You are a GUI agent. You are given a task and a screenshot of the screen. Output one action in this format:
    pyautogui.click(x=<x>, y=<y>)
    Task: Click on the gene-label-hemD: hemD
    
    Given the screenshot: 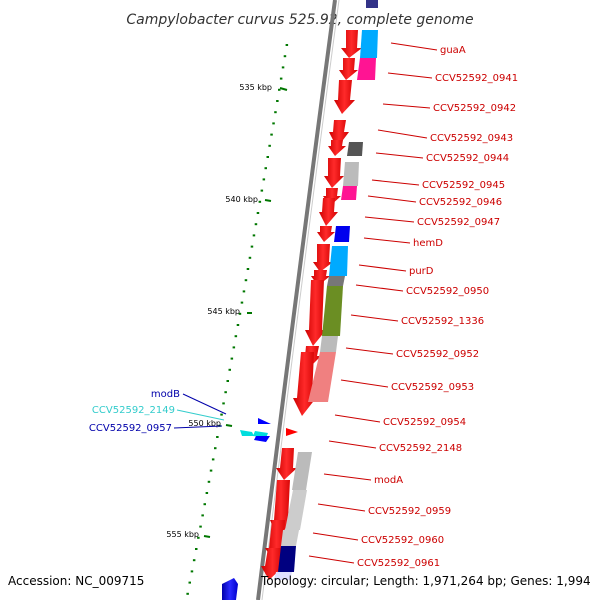 What is the action you would take?
    pyautogui.click(x=428, y=243)
    